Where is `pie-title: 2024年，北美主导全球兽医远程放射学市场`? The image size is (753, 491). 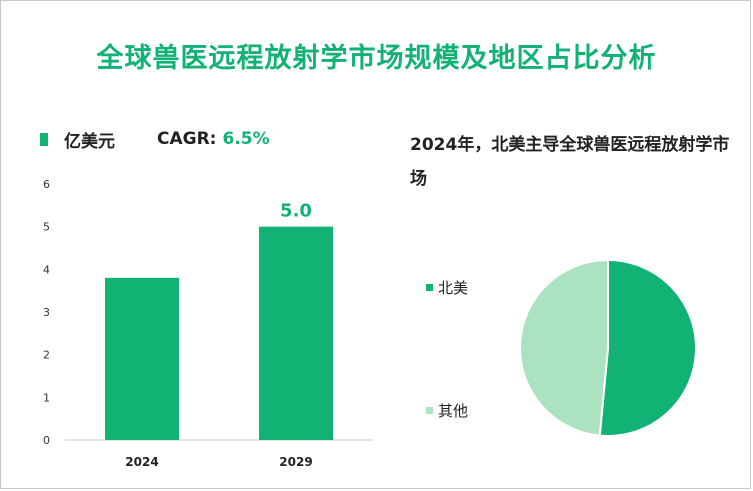
pie-title: 2024年，北美主导全球兽医远程放射学市场 is located at coordinates (570, 162).